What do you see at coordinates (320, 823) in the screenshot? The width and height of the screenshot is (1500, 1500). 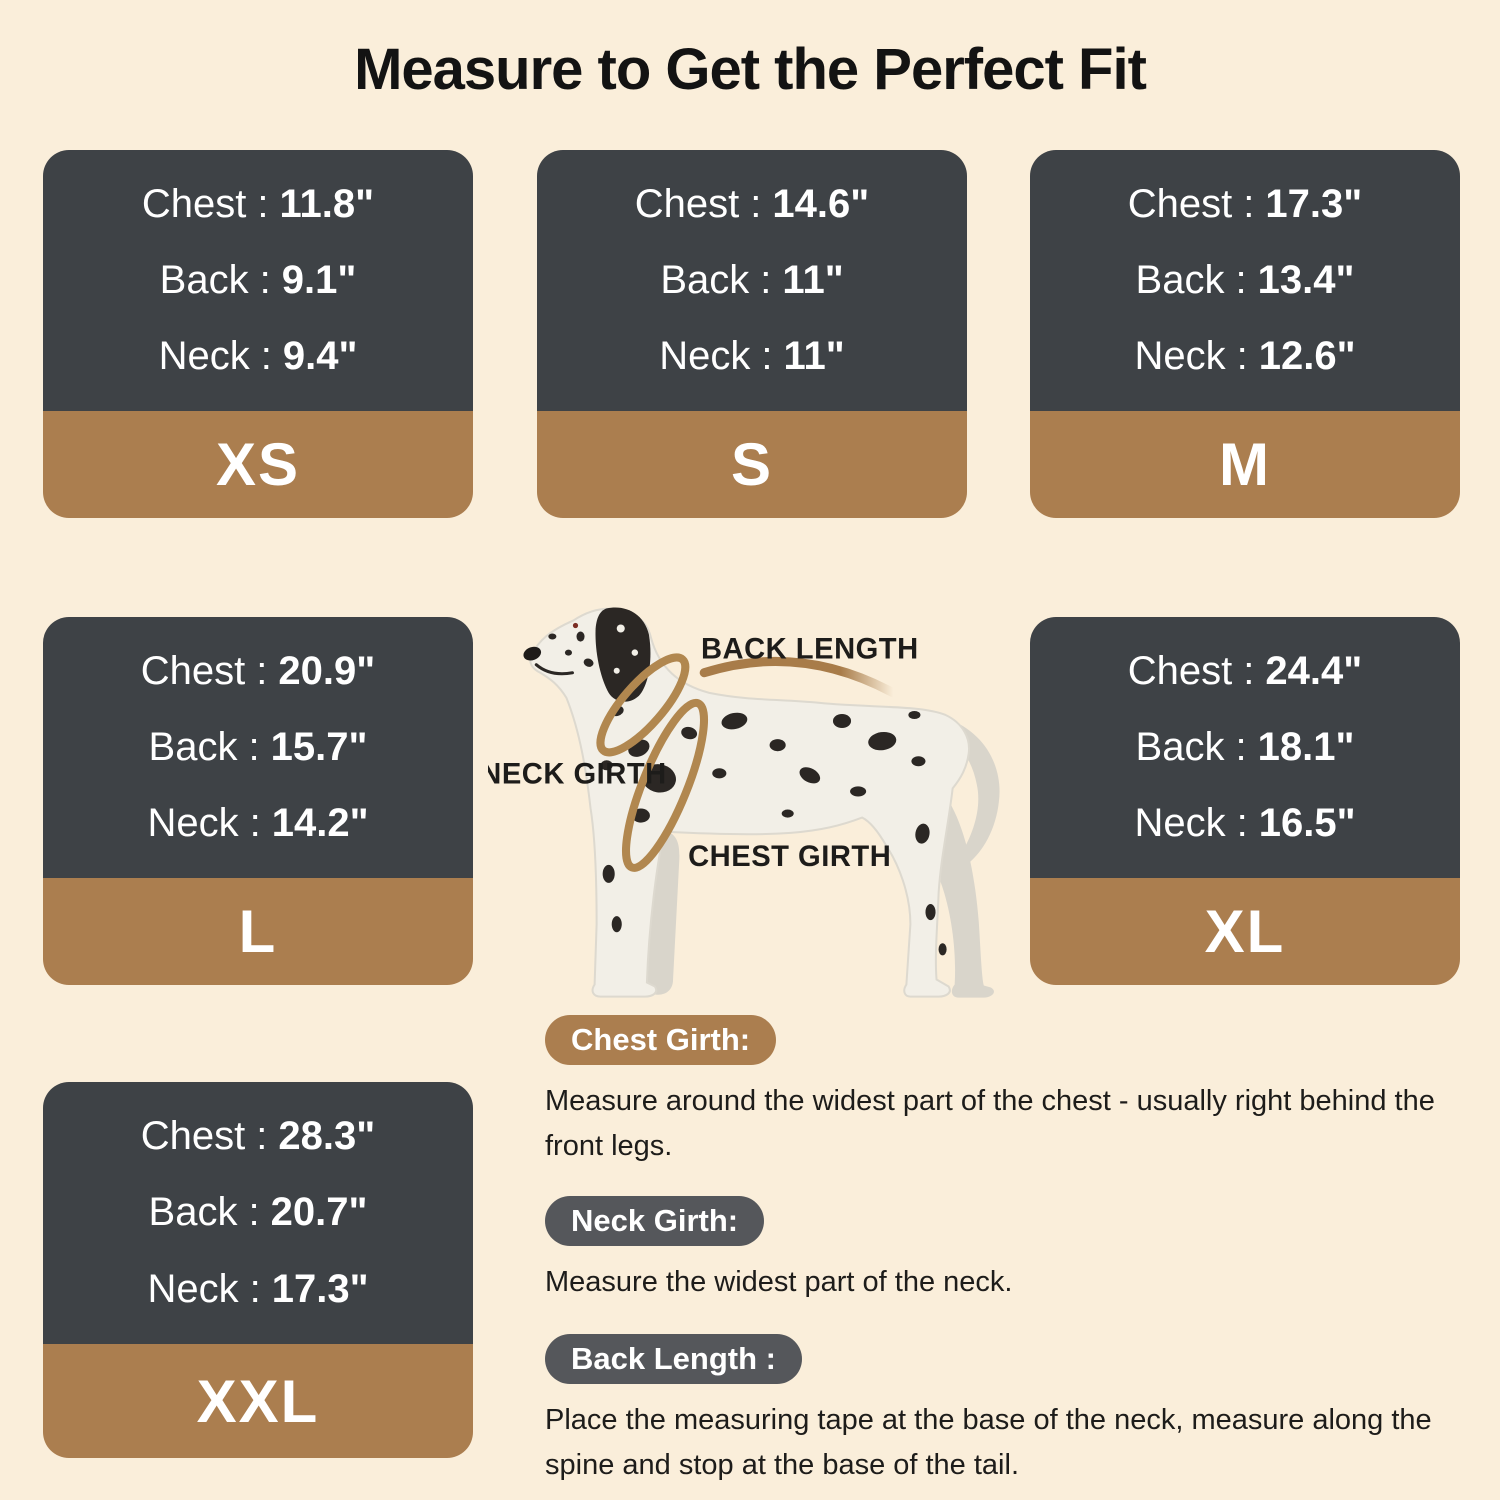 I see `measurement-value: 14.2"` at bounding box center [320, 823].